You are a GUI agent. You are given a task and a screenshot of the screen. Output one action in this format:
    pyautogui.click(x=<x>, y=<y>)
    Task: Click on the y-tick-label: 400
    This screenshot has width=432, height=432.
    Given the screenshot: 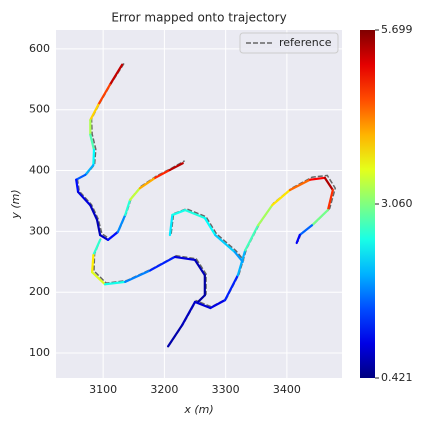 What is the action you would take?
    pyautogui.click(x=39, y=170)
    